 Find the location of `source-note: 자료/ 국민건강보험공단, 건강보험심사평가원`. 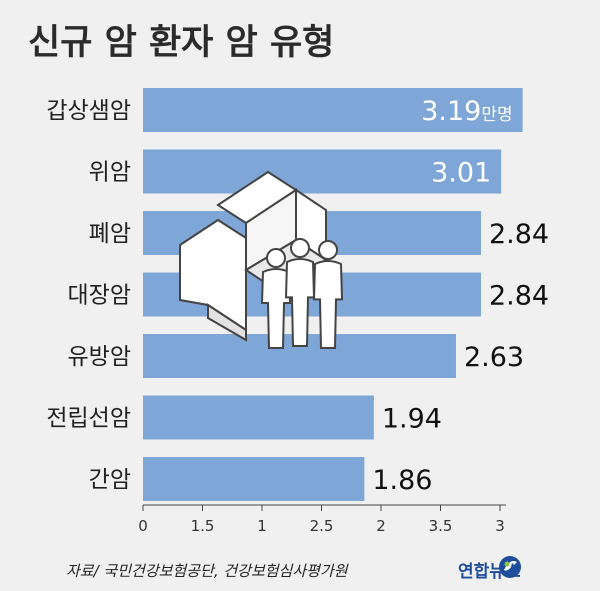

source-note: 자료/ 국민건강보험공단, 건강보험심사평가원 is located at coordinates (207, 571).